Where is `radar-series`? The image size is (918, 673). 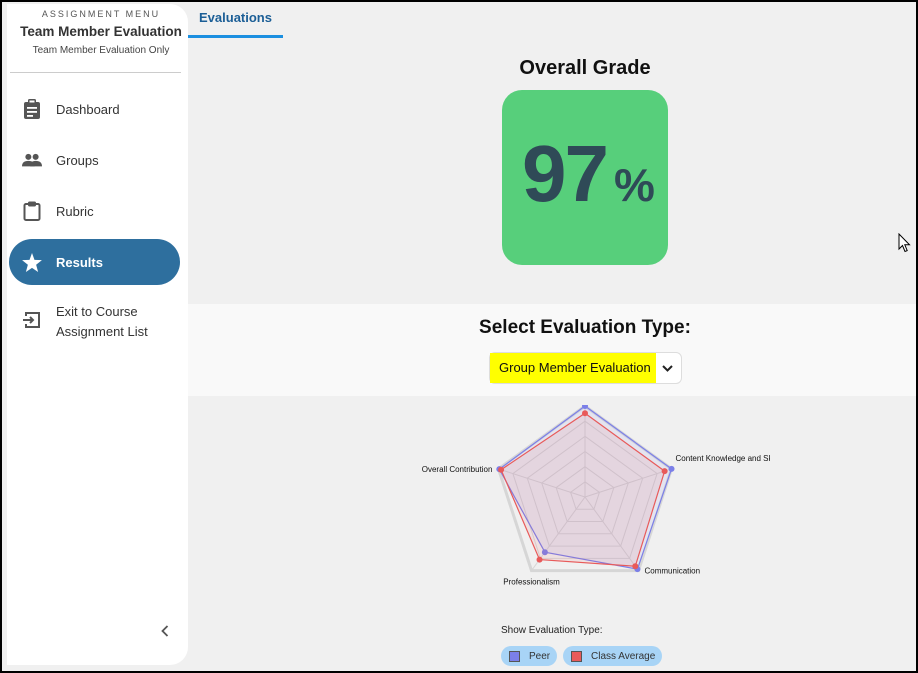 radar-series is located at coordinates (585, 489).